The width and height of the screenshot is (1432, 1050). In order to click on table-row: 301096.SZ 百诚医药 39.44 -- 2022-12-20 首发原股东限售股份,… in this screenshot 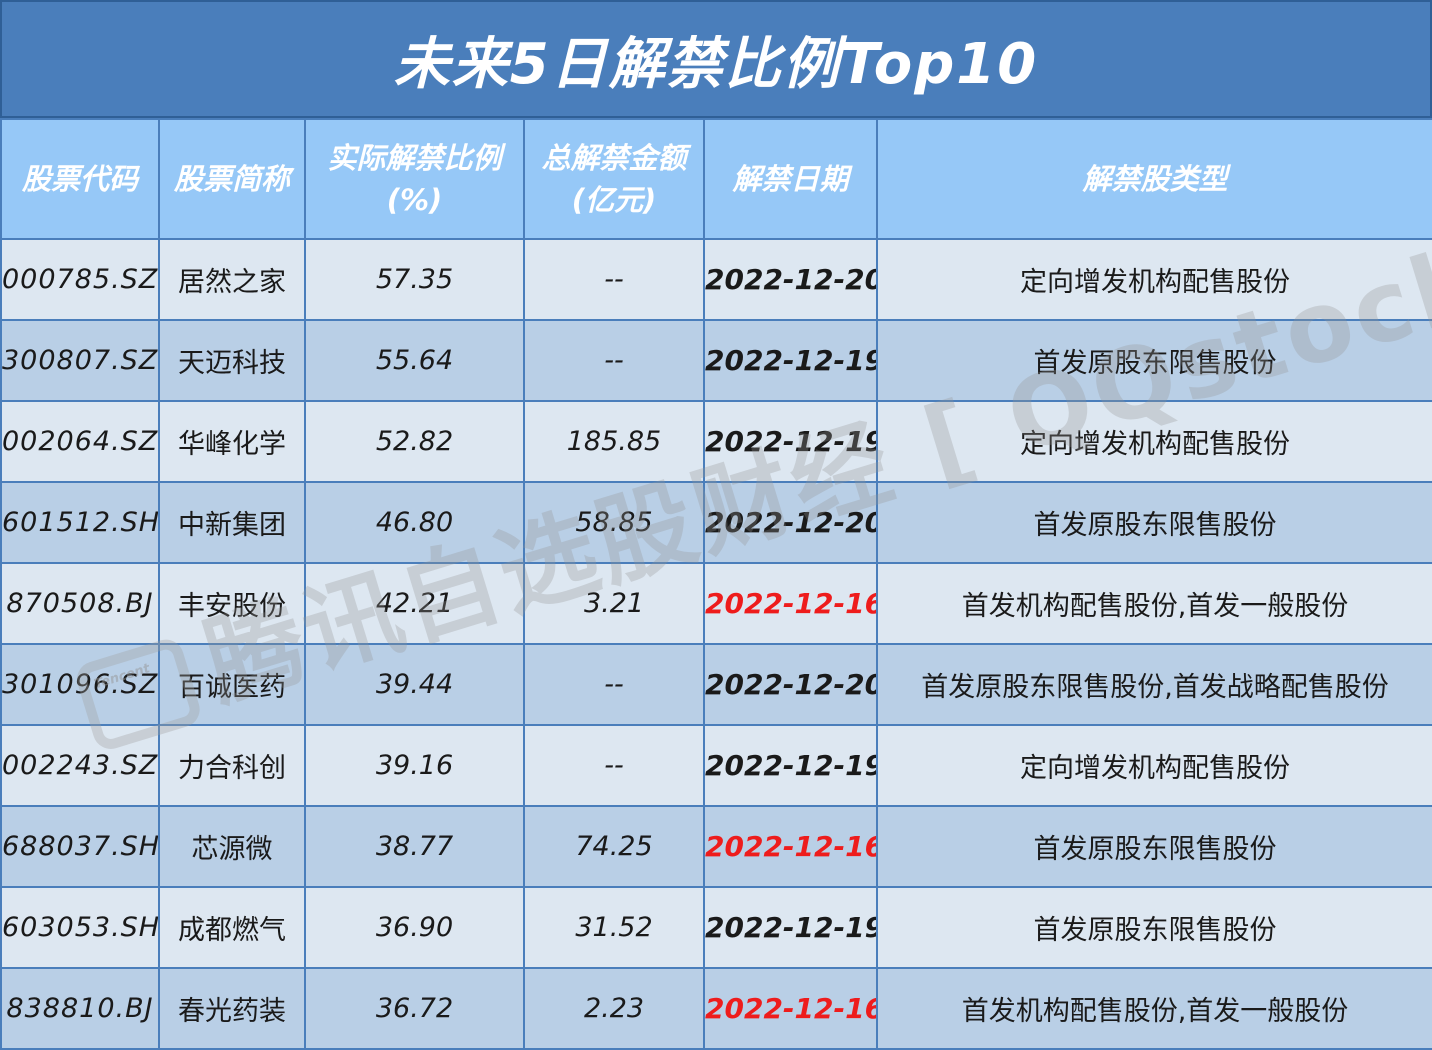, I will do `click(716, 684)`.